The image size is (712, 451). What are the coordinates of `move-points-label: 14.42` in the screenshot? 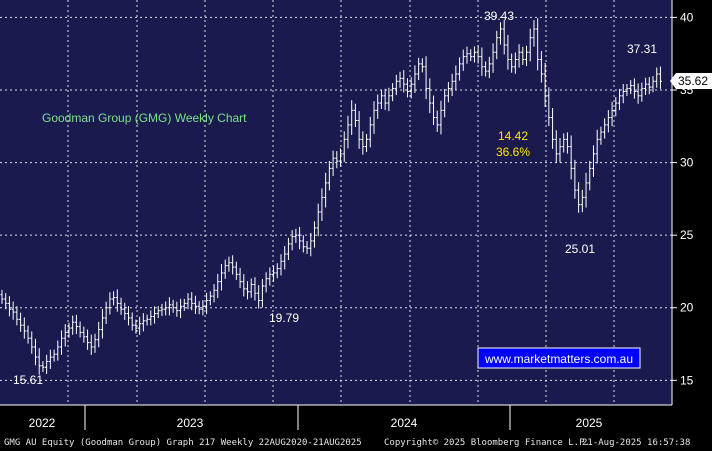 It's located at (513, 136).